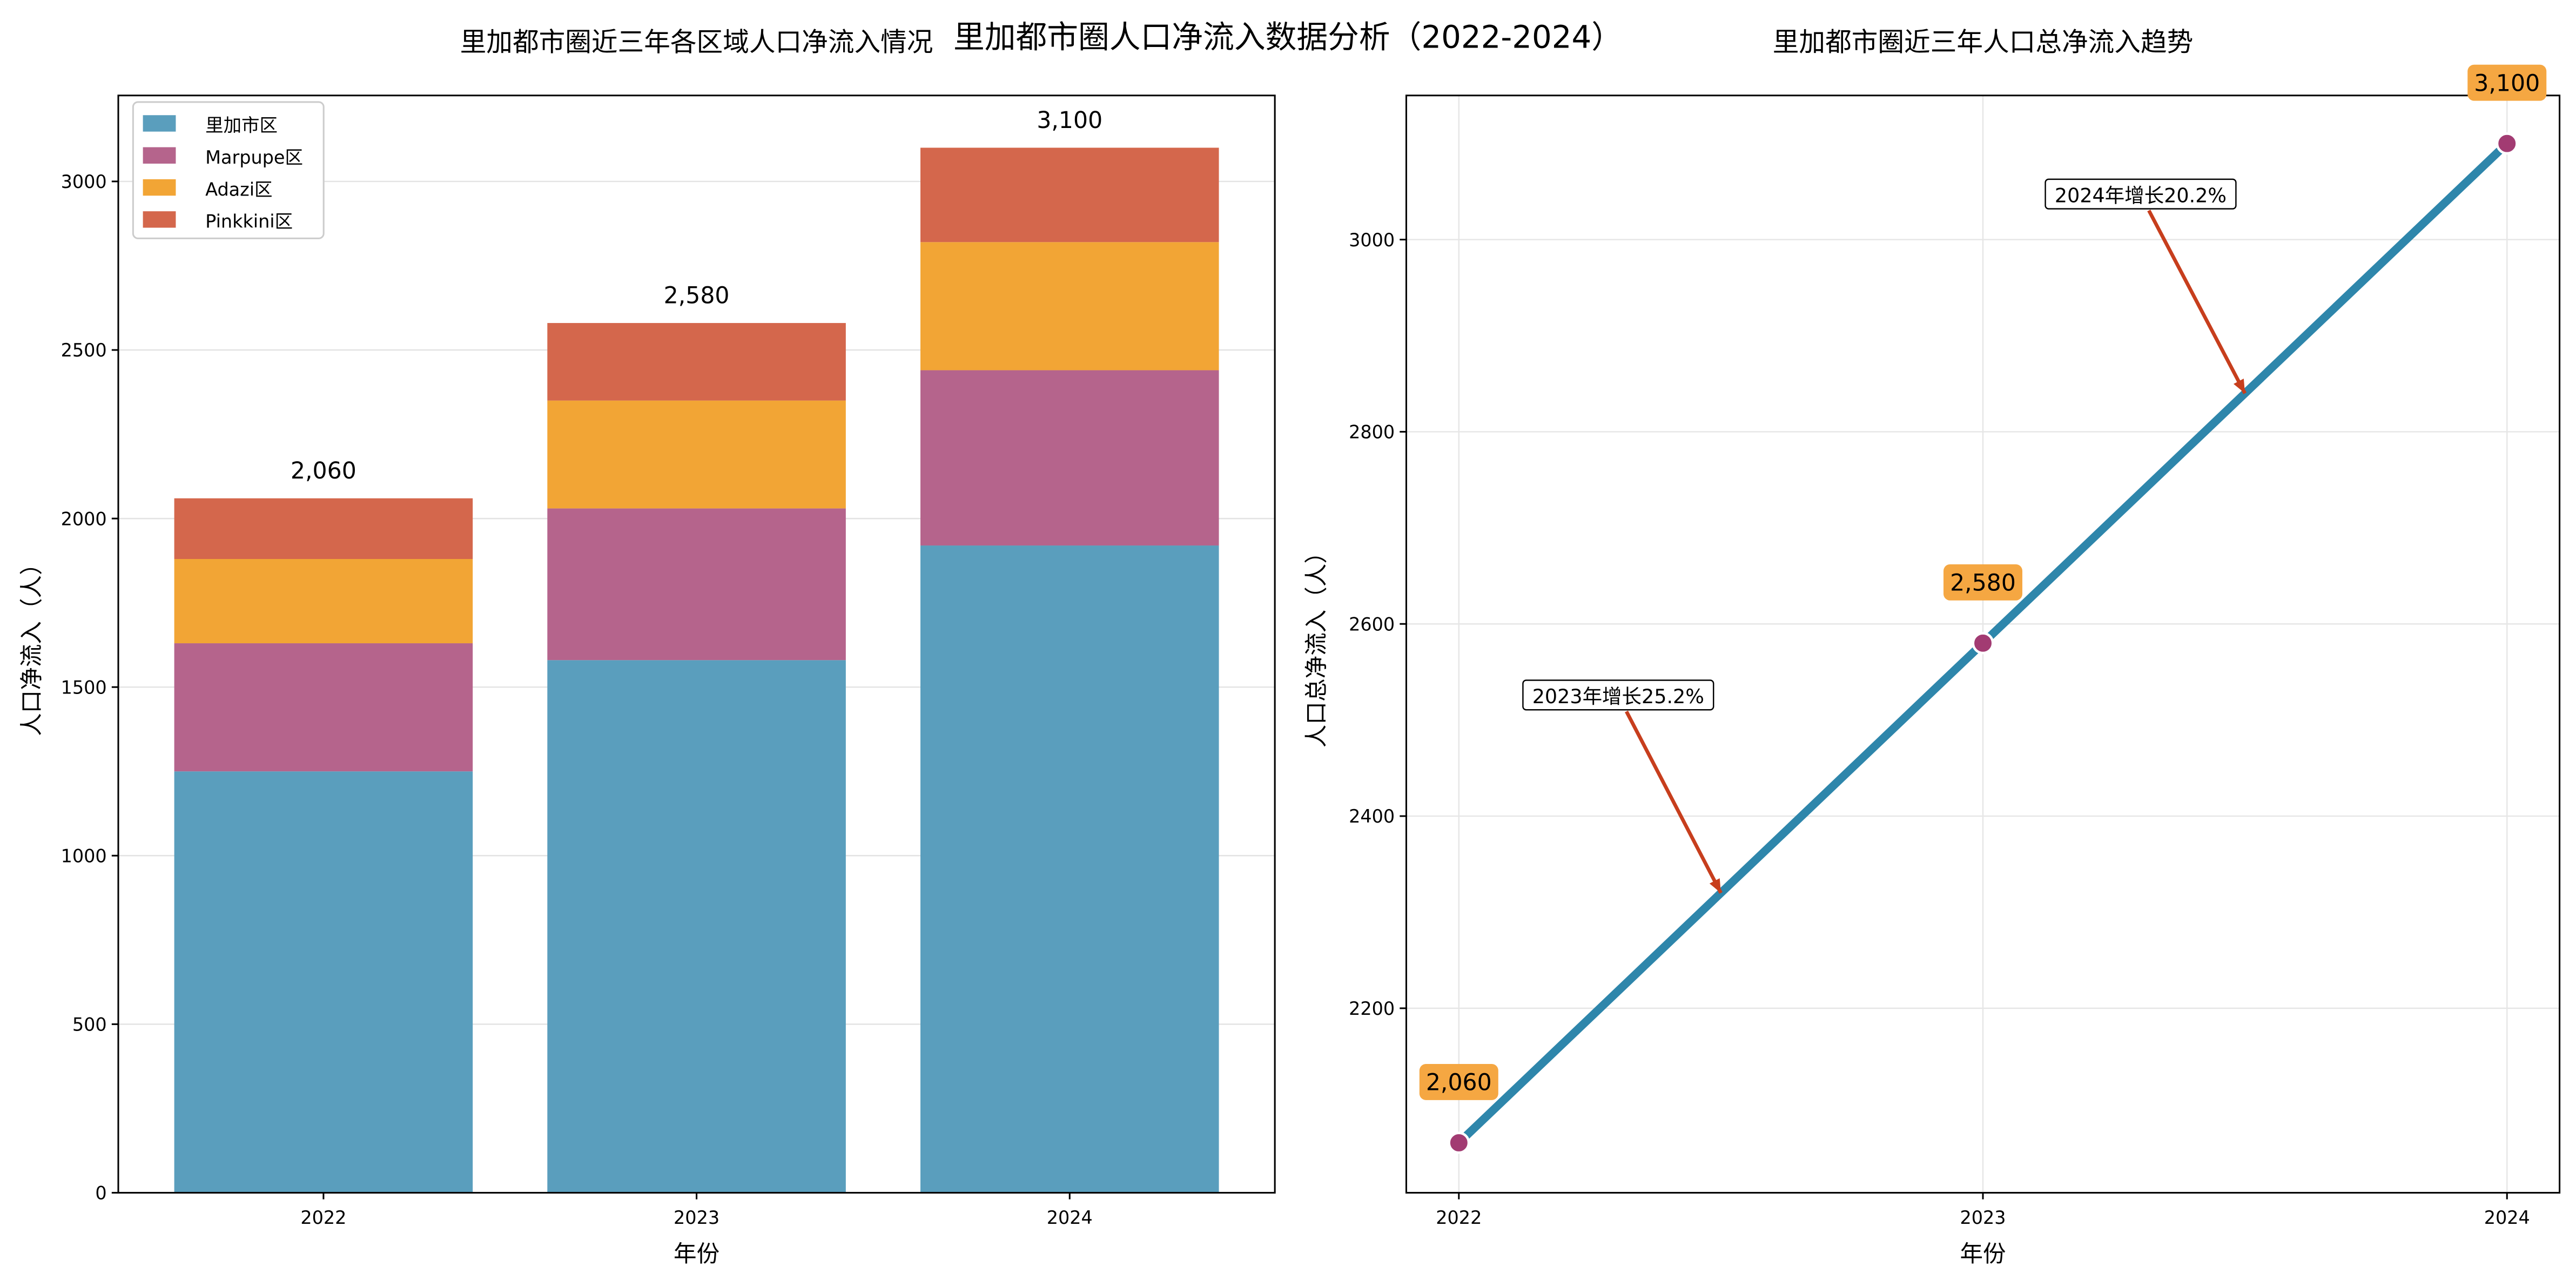  Describe the element at coordinates (1372, 816) in the screenshot. I see `y-tick-label: 2400` at that location.